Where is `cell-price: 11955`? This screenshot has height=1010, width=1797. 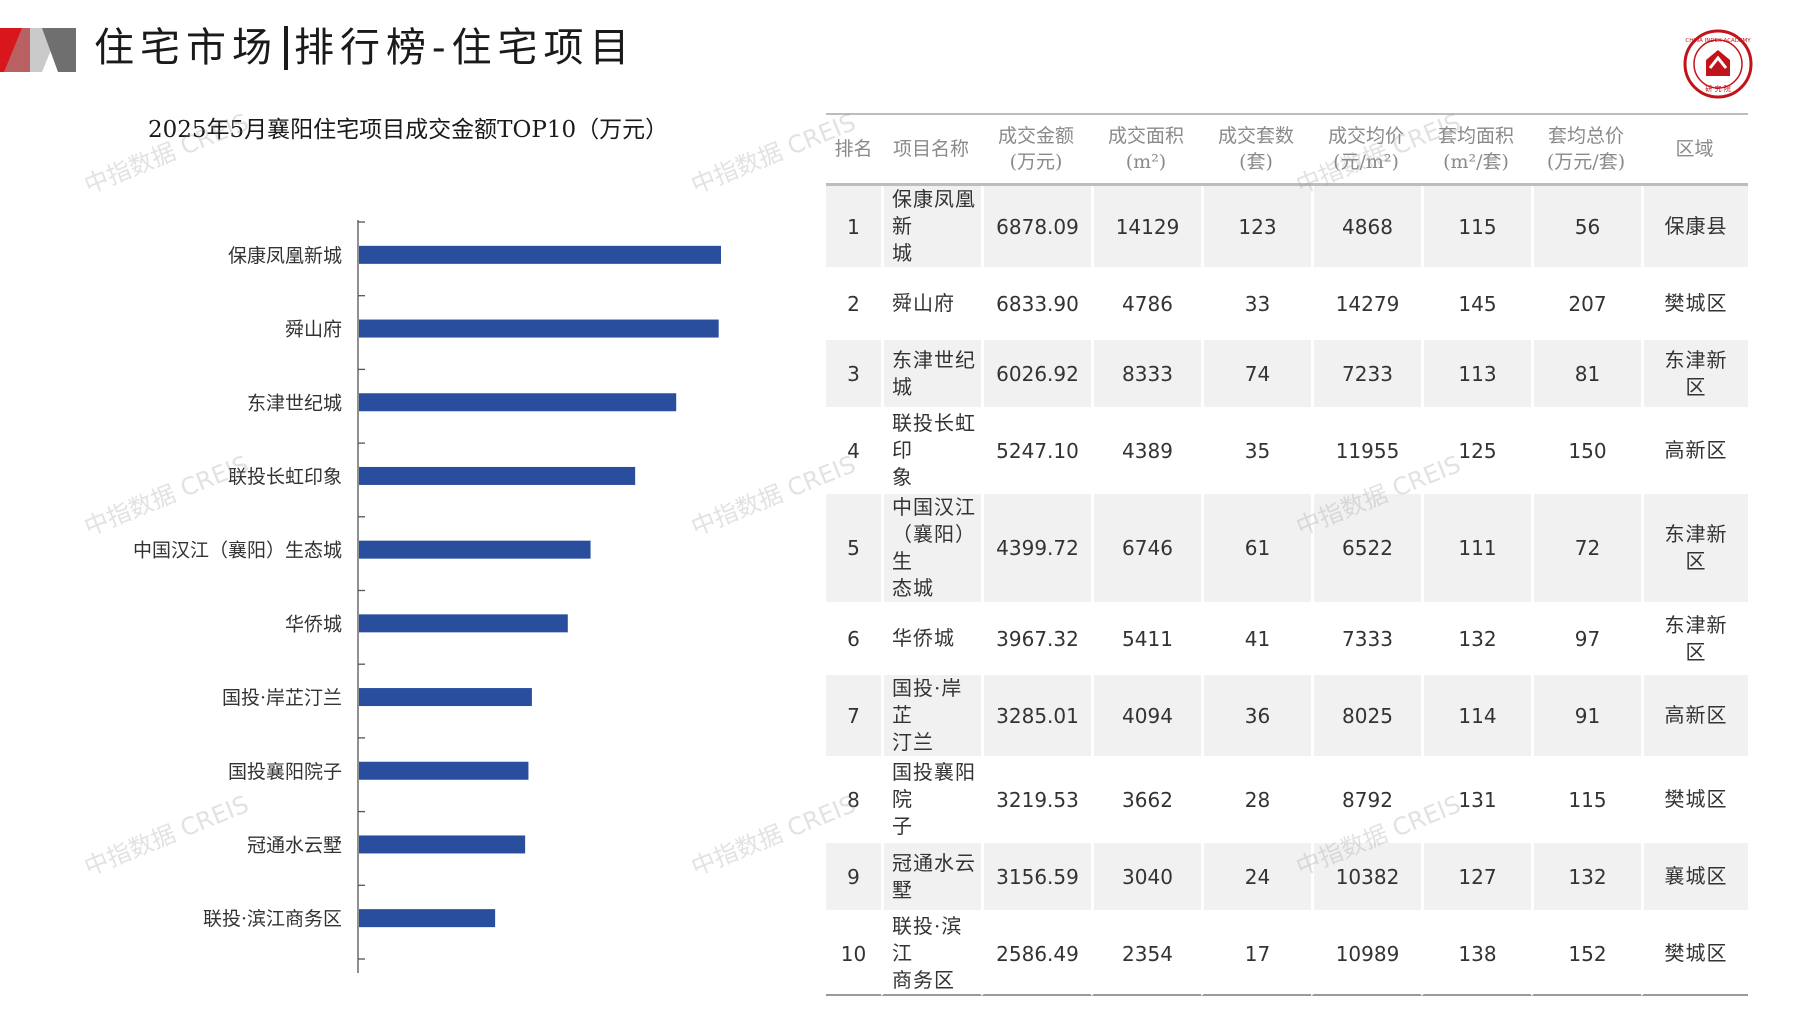 cell-price: 11955 is located at coordinates (1366, 452).